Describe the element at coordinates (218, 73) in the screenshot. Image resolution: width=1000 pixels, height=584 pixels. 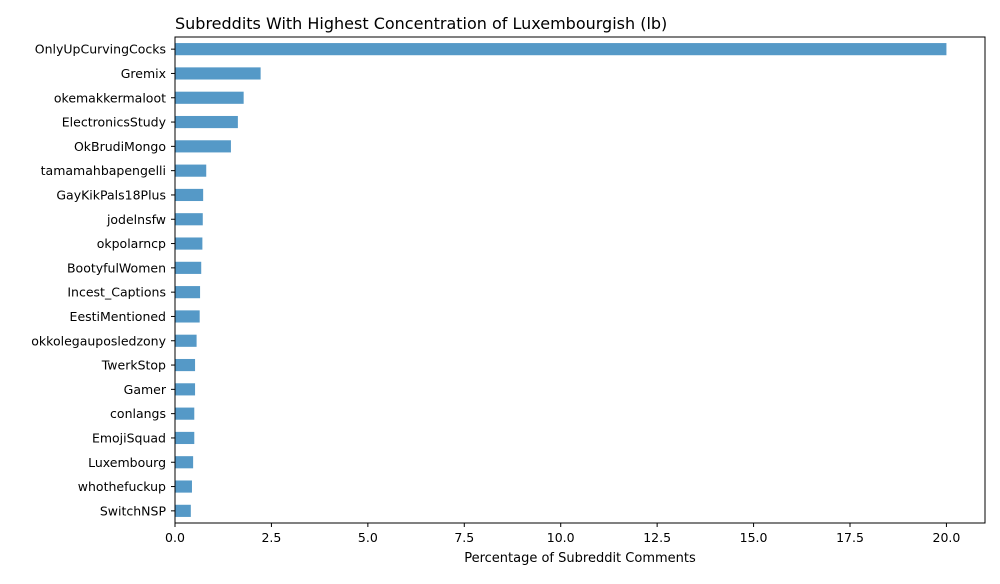
I see `bar-gremix` at that location.